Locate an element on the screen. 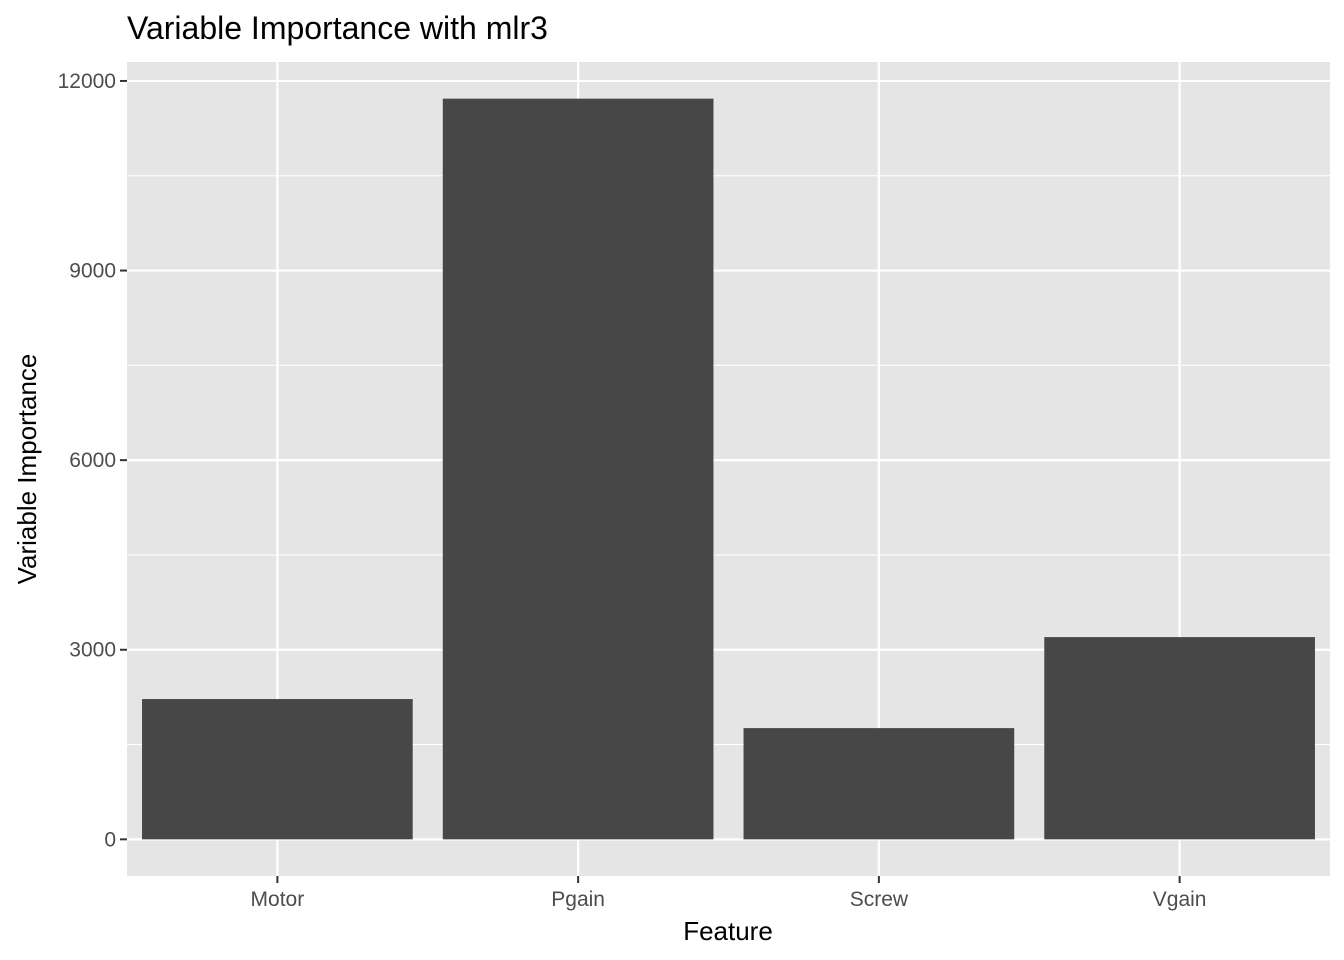 The image size is (1344, 960). chart-title: Variable Importance with mlr3 is located at coordinates (337, 28).